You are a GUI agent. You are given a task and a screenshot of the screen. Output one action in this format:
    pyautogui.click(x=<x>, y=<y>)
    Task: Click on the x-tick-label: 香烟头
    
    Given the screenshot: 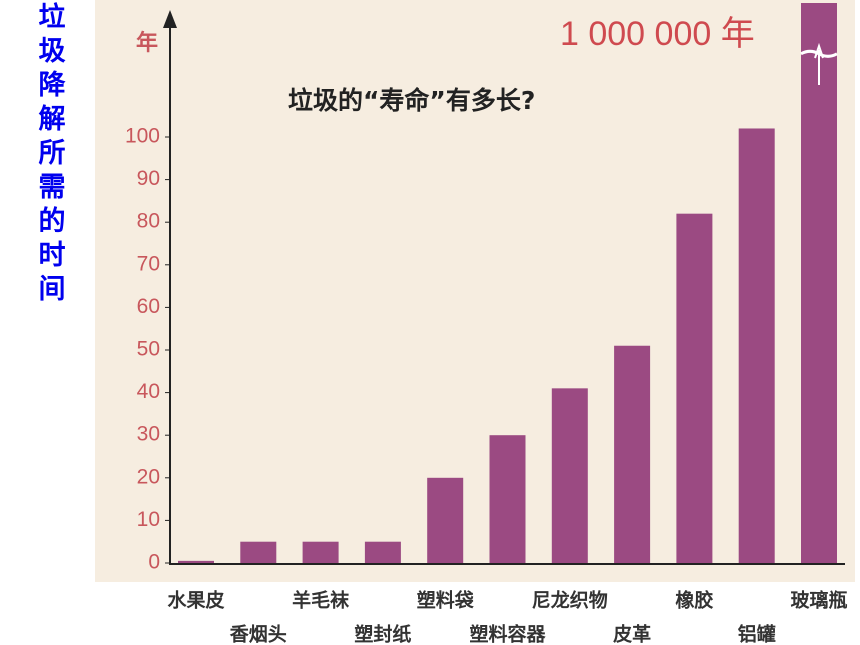 What is the action you would take?
    pyautogui.click(x=258, y=634)
    